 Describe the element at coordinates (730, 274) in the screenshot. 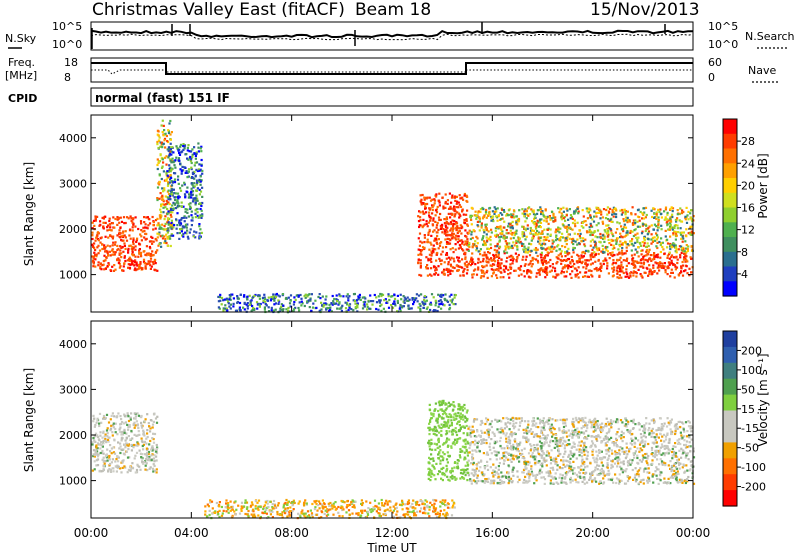

I see `colorbar-swatch` at that location.